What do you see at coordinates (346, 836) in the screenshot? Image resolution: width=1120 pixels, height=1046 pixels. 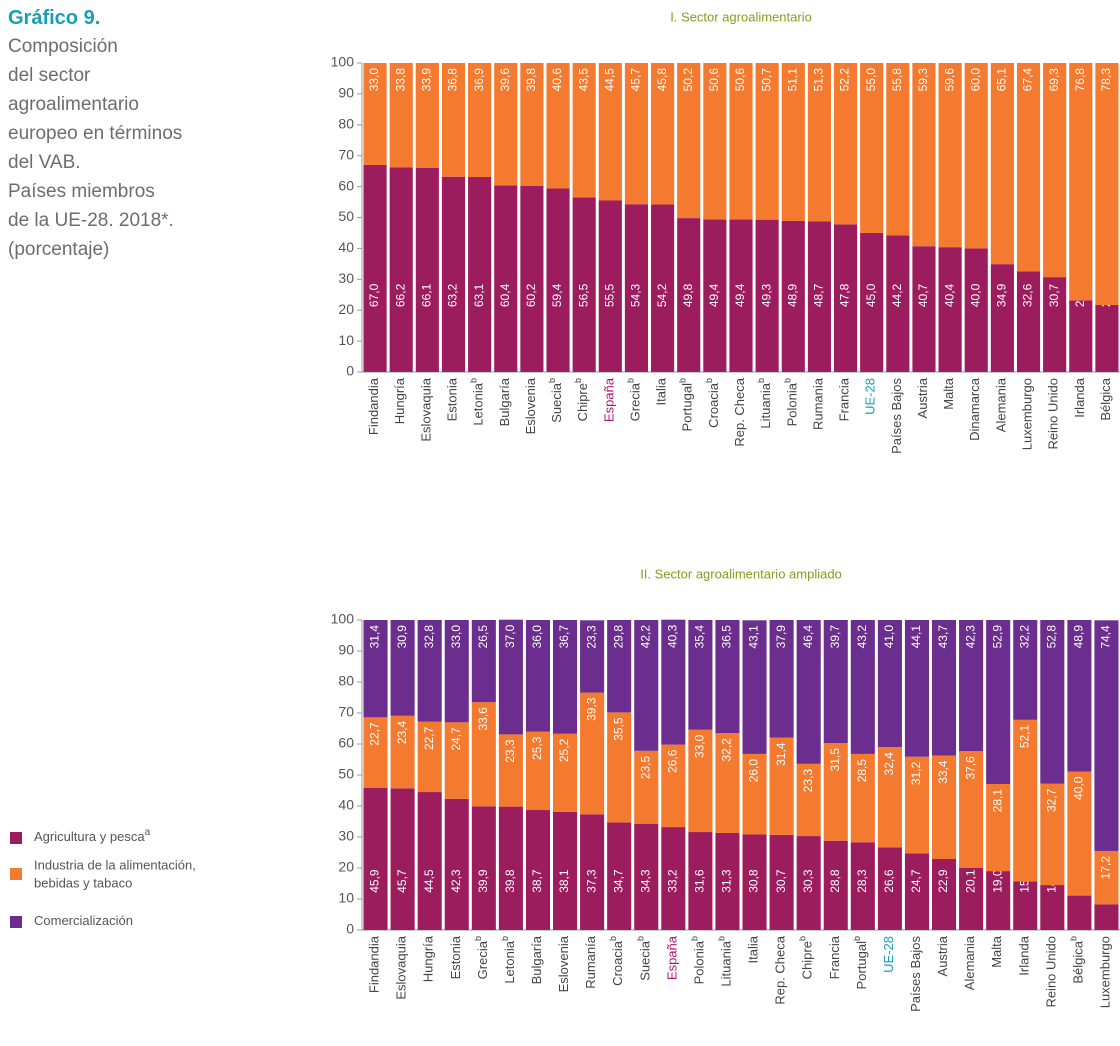 I see `y-tick-label: 30` at bounding box center [346, 836].